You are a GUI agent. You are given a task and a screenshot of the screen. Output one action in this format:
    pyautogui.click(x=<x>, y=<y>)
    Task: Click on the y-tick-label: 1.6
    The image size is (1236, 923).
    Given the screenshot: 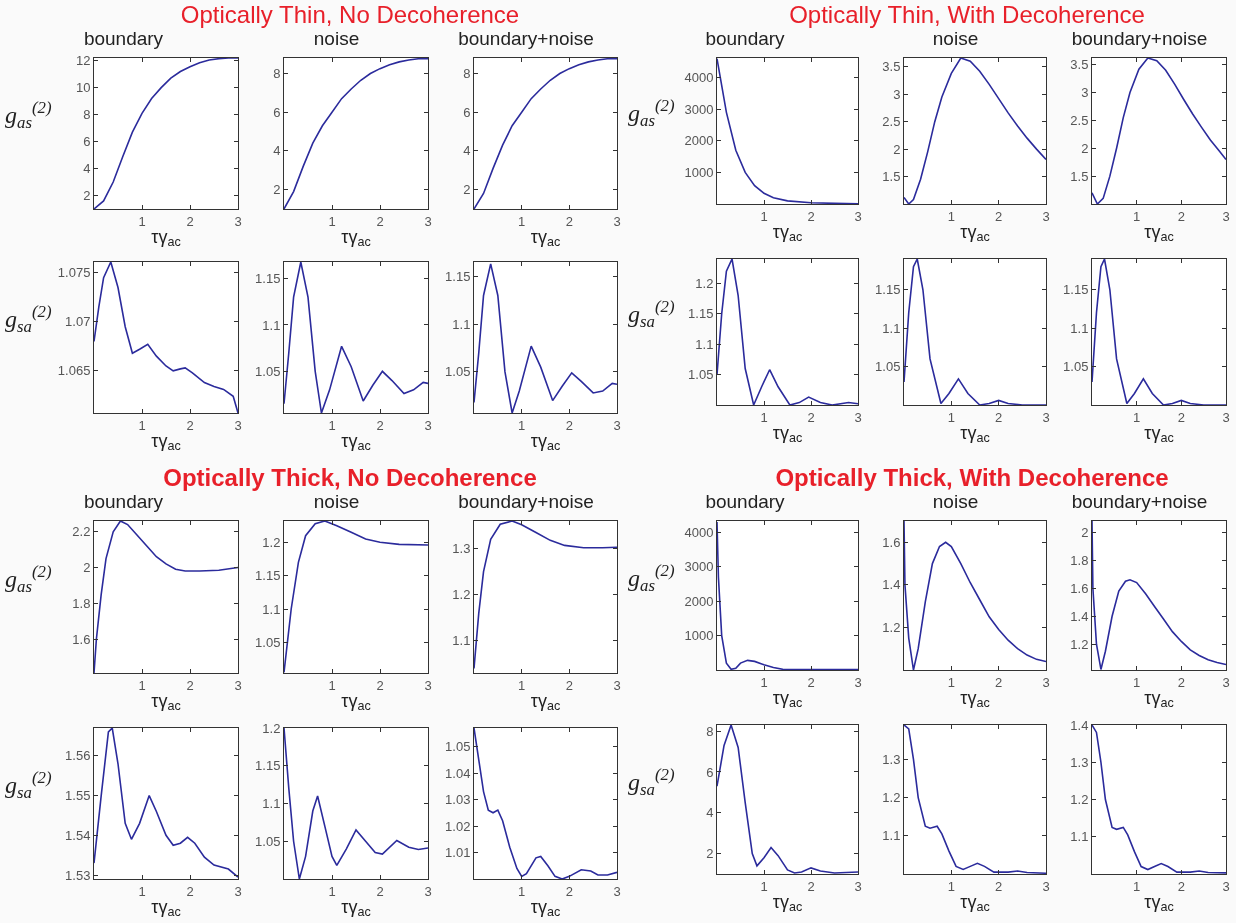 What is the action you would take?
    pyautogui.click(x=81, y=639)
    